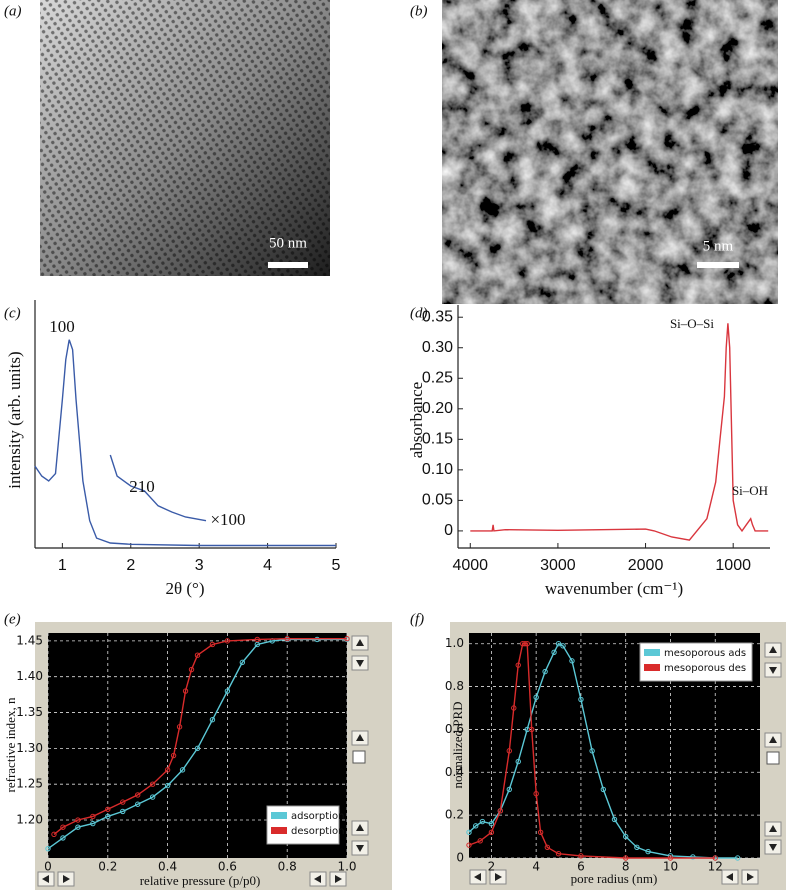  I want to click on panel-label: (d), so click(419, 313).